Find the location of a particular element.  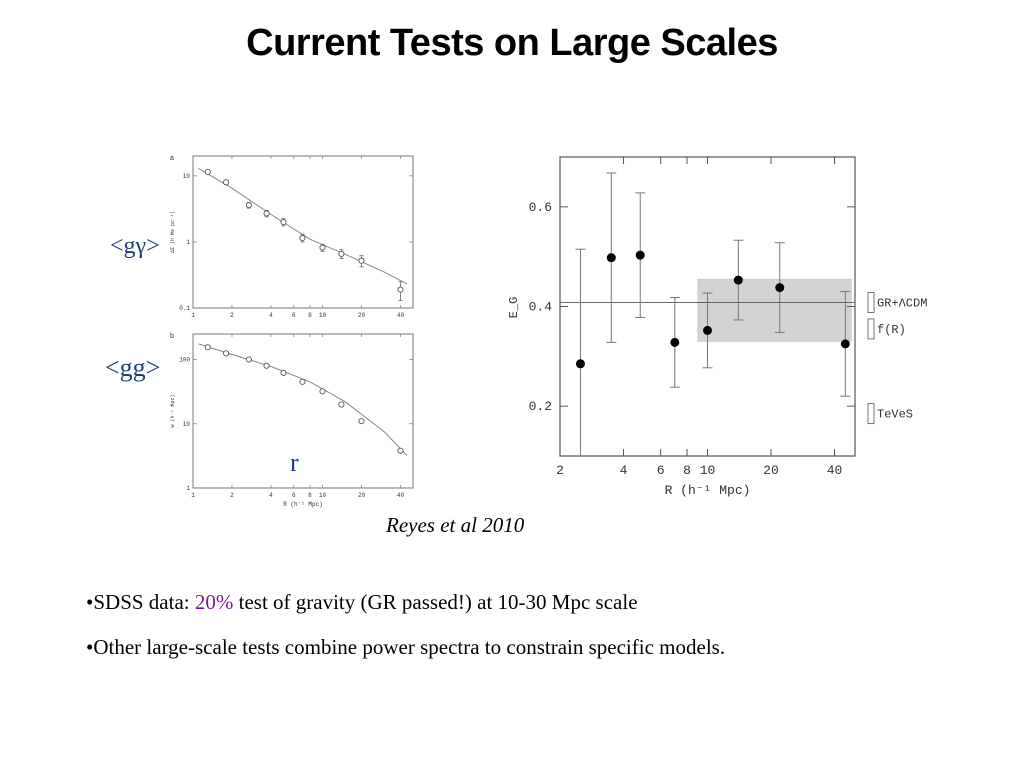

galaxy-clustering-plot: b 1 2 4 6 8 10 20 40 100 10 1 R (h⁻¹ Mpc) w (h⁻¹ Mpc) is located at coordinates (292, 420).